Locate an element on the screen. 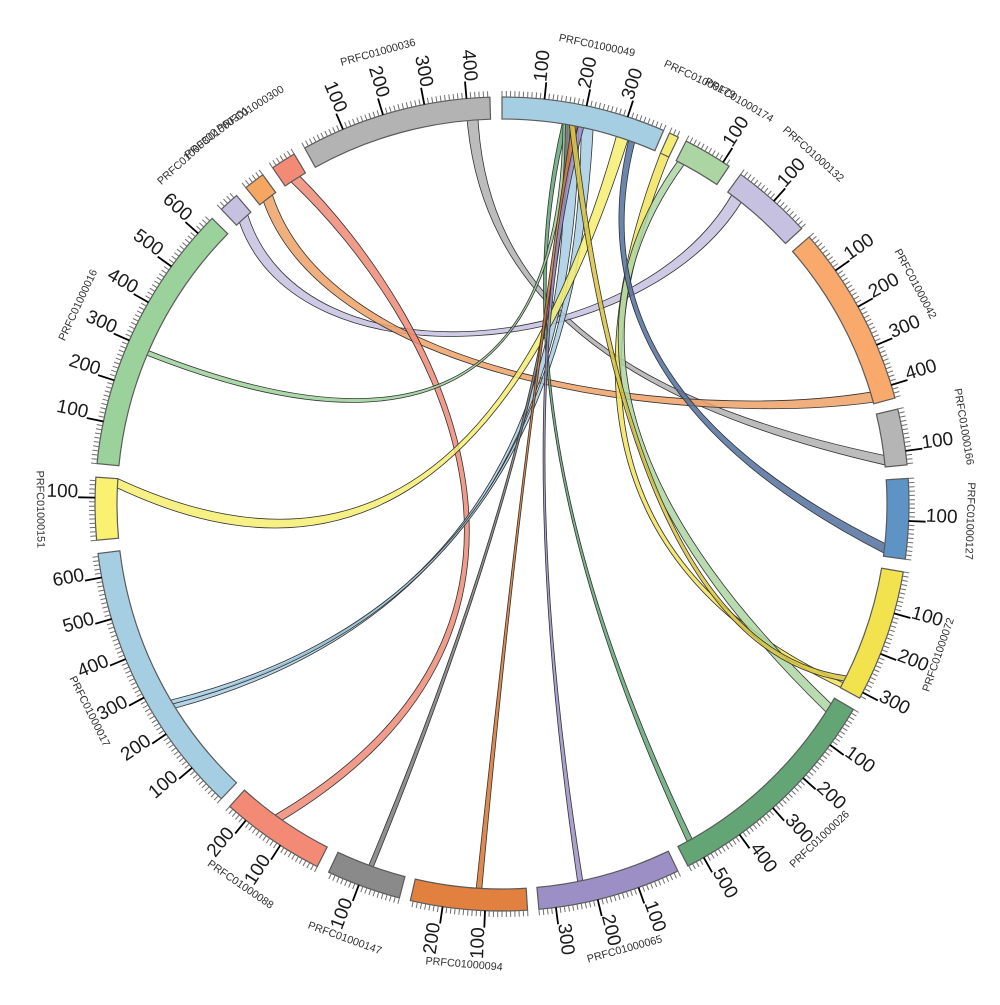 The image size is (1000, 1005). svg-text: 400 is located at coordinates (469, 65).